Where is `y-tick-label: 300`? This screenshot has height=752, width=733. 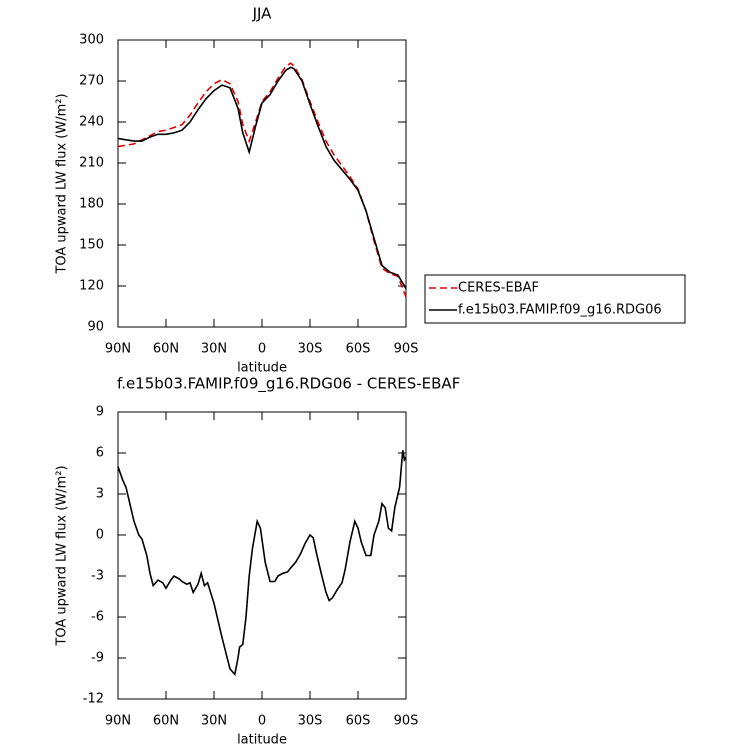
y-tick-label: 300 is located at coordinates (91, 40).